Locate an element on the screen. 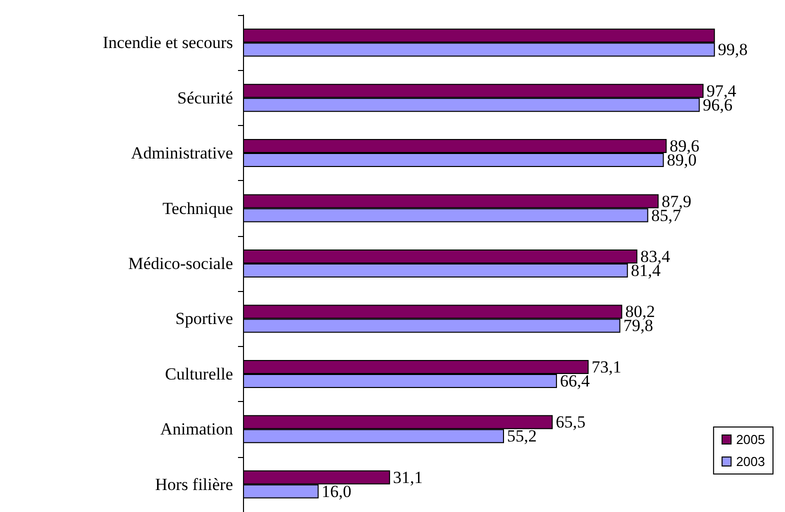 The height and width of the screenshot is (512, 785). y-tick-label: Incendie et secours is located at coordinates (167, 42).